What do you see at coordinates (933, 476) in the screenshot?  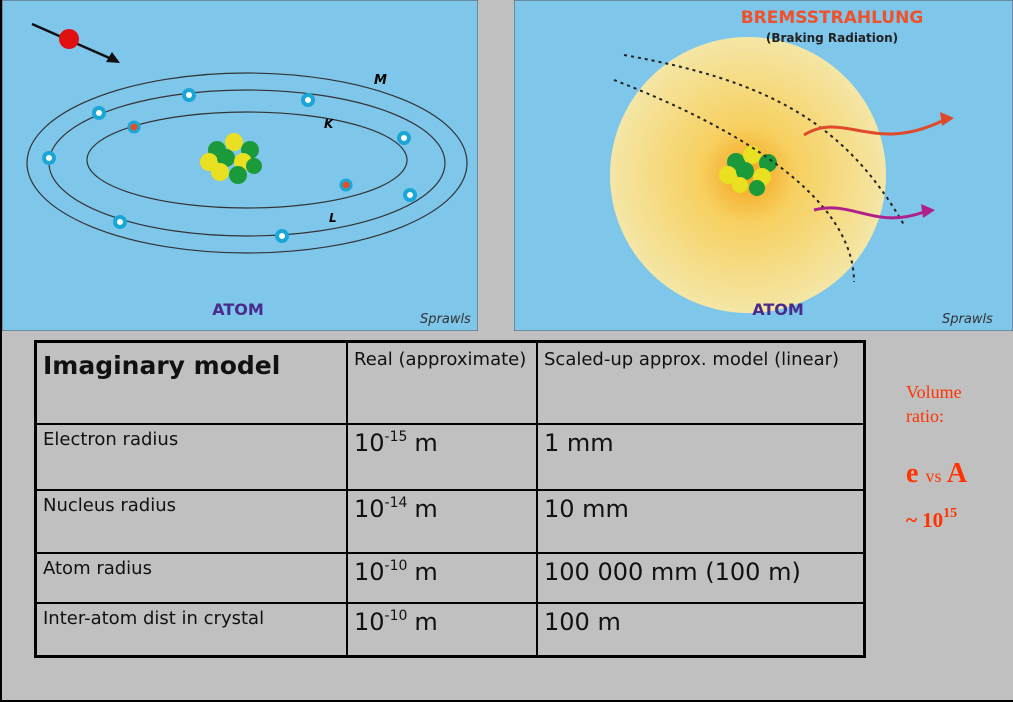 I see `versus: vs` at bounding box center [933, 476].